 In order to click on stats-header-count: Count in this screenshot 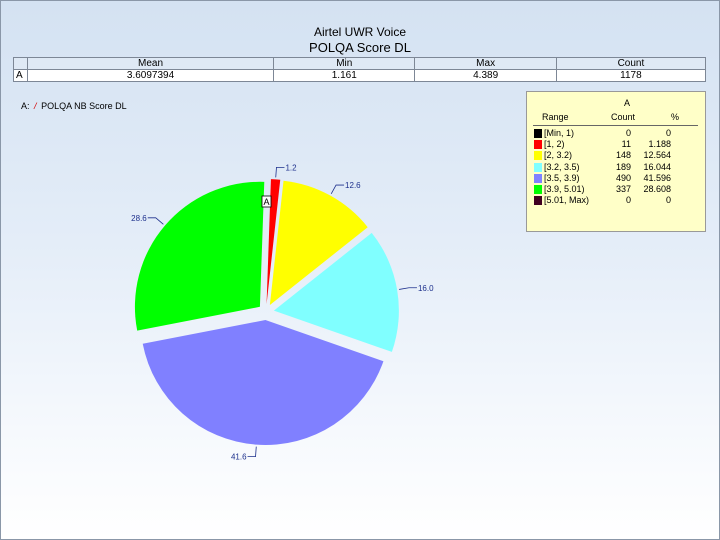, I will do `click(631, 63)`.